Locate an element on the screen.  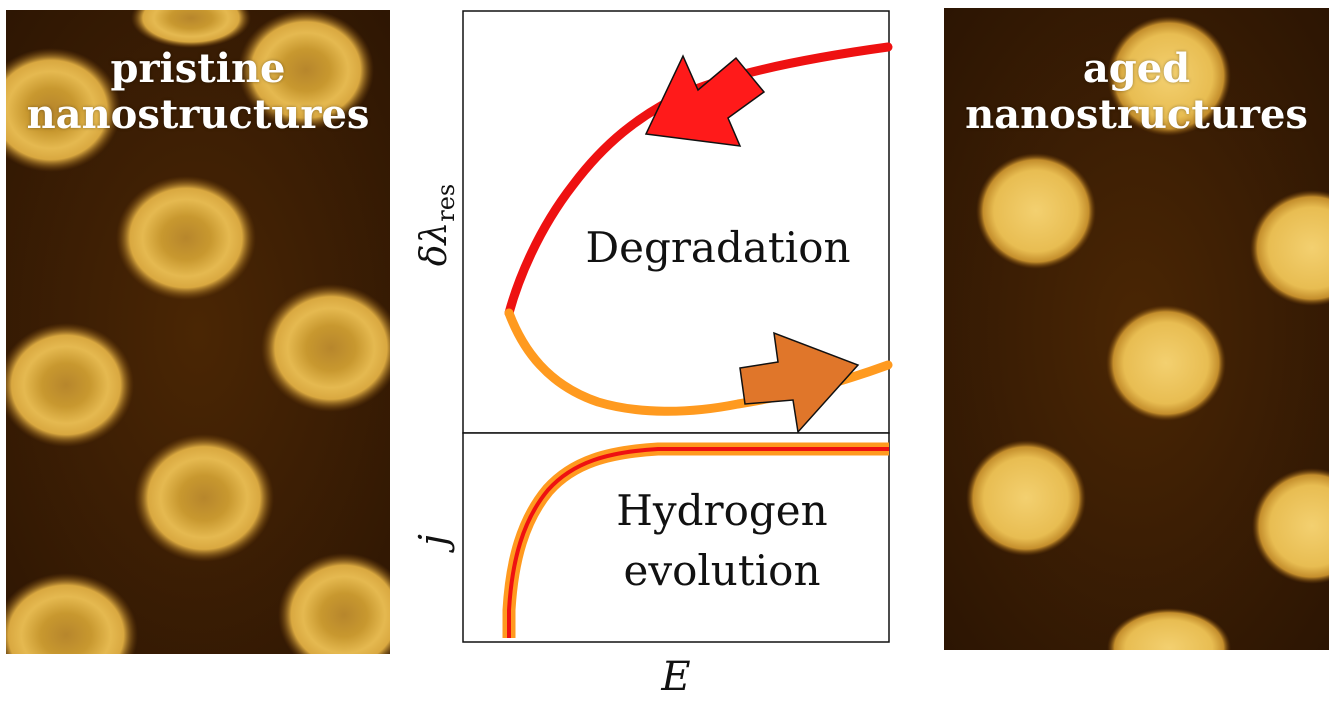
hydrogen-label-line2: evolution is located at coordinates (722, 570).